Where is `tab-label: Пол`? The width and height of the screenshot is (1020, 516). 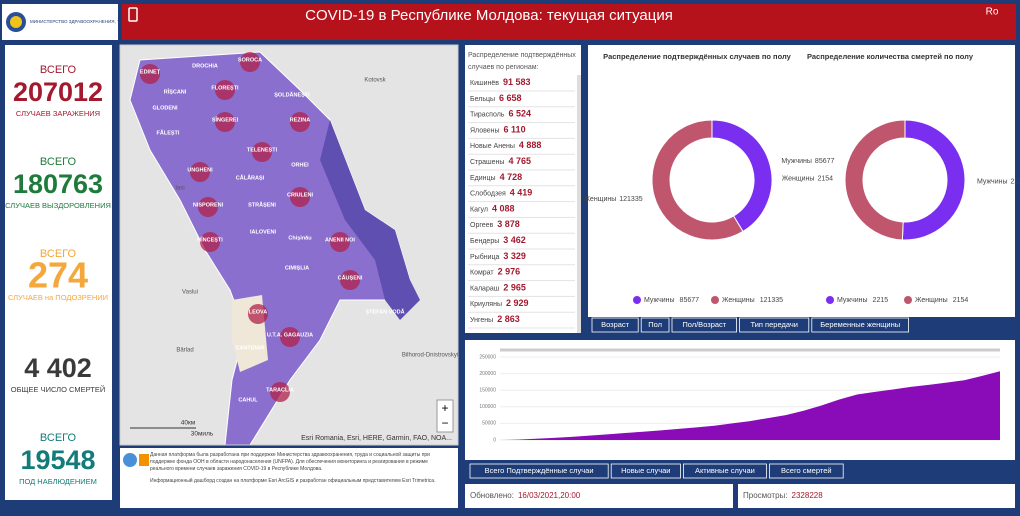
tab-label: Пол is located at coordinates (655, 324).